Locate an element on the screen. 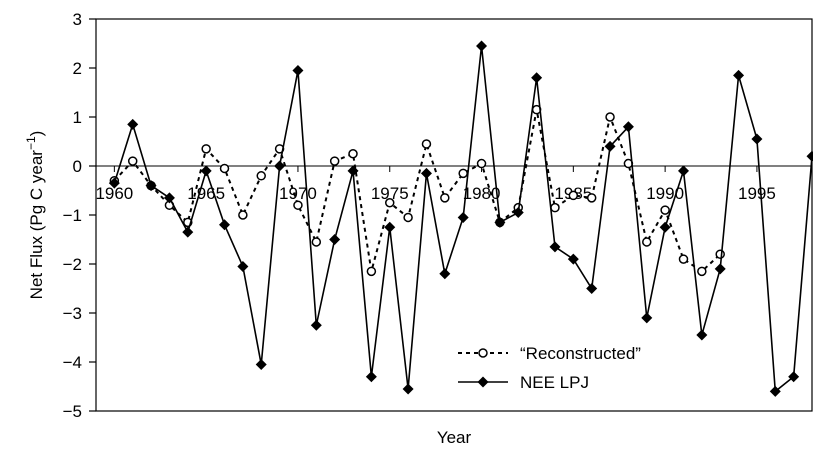 This screenshot has width=813, height=450. x-tick-label: 1970 is located at coordinates (298, 193).